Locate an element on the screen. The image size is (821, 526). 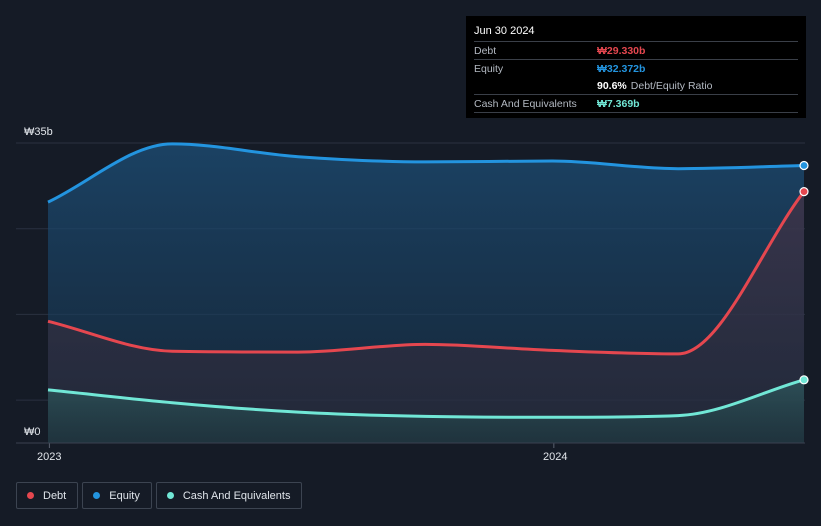
legend-equity-label: Equity is located at coordinates (124, 495).